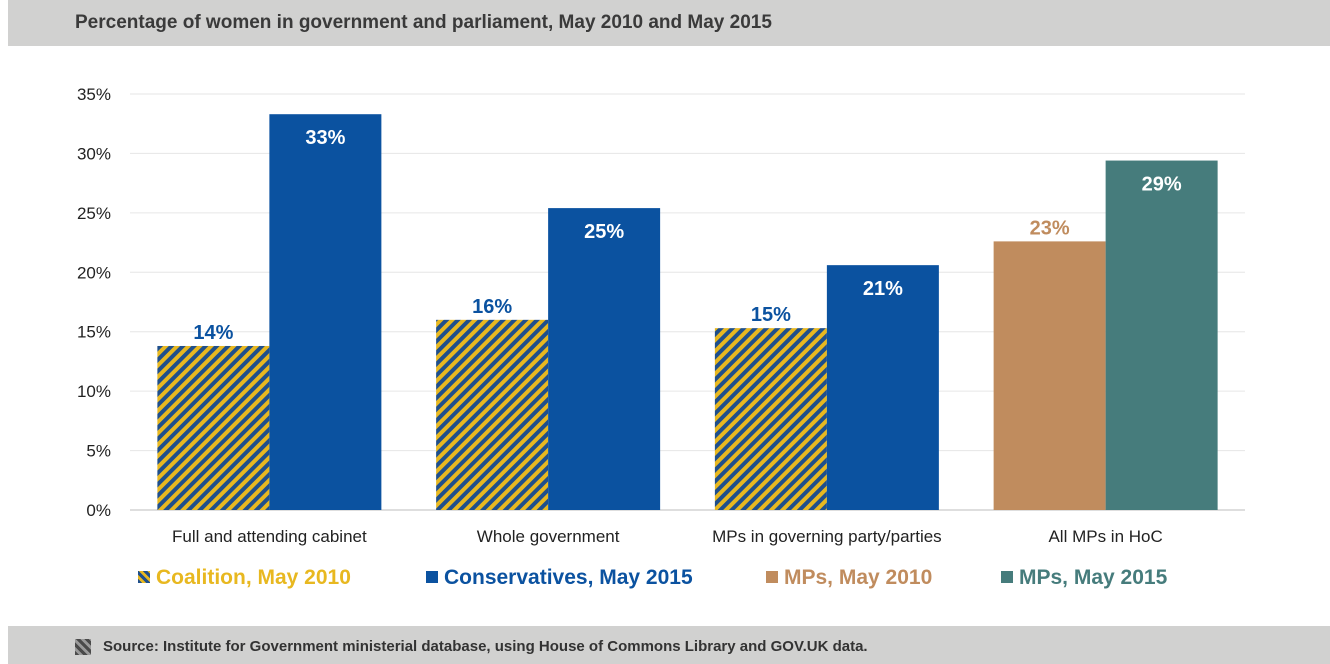  Describe the element at coordinates (771, 315) in the screenshot. I see `data-label: 15%` at that location.